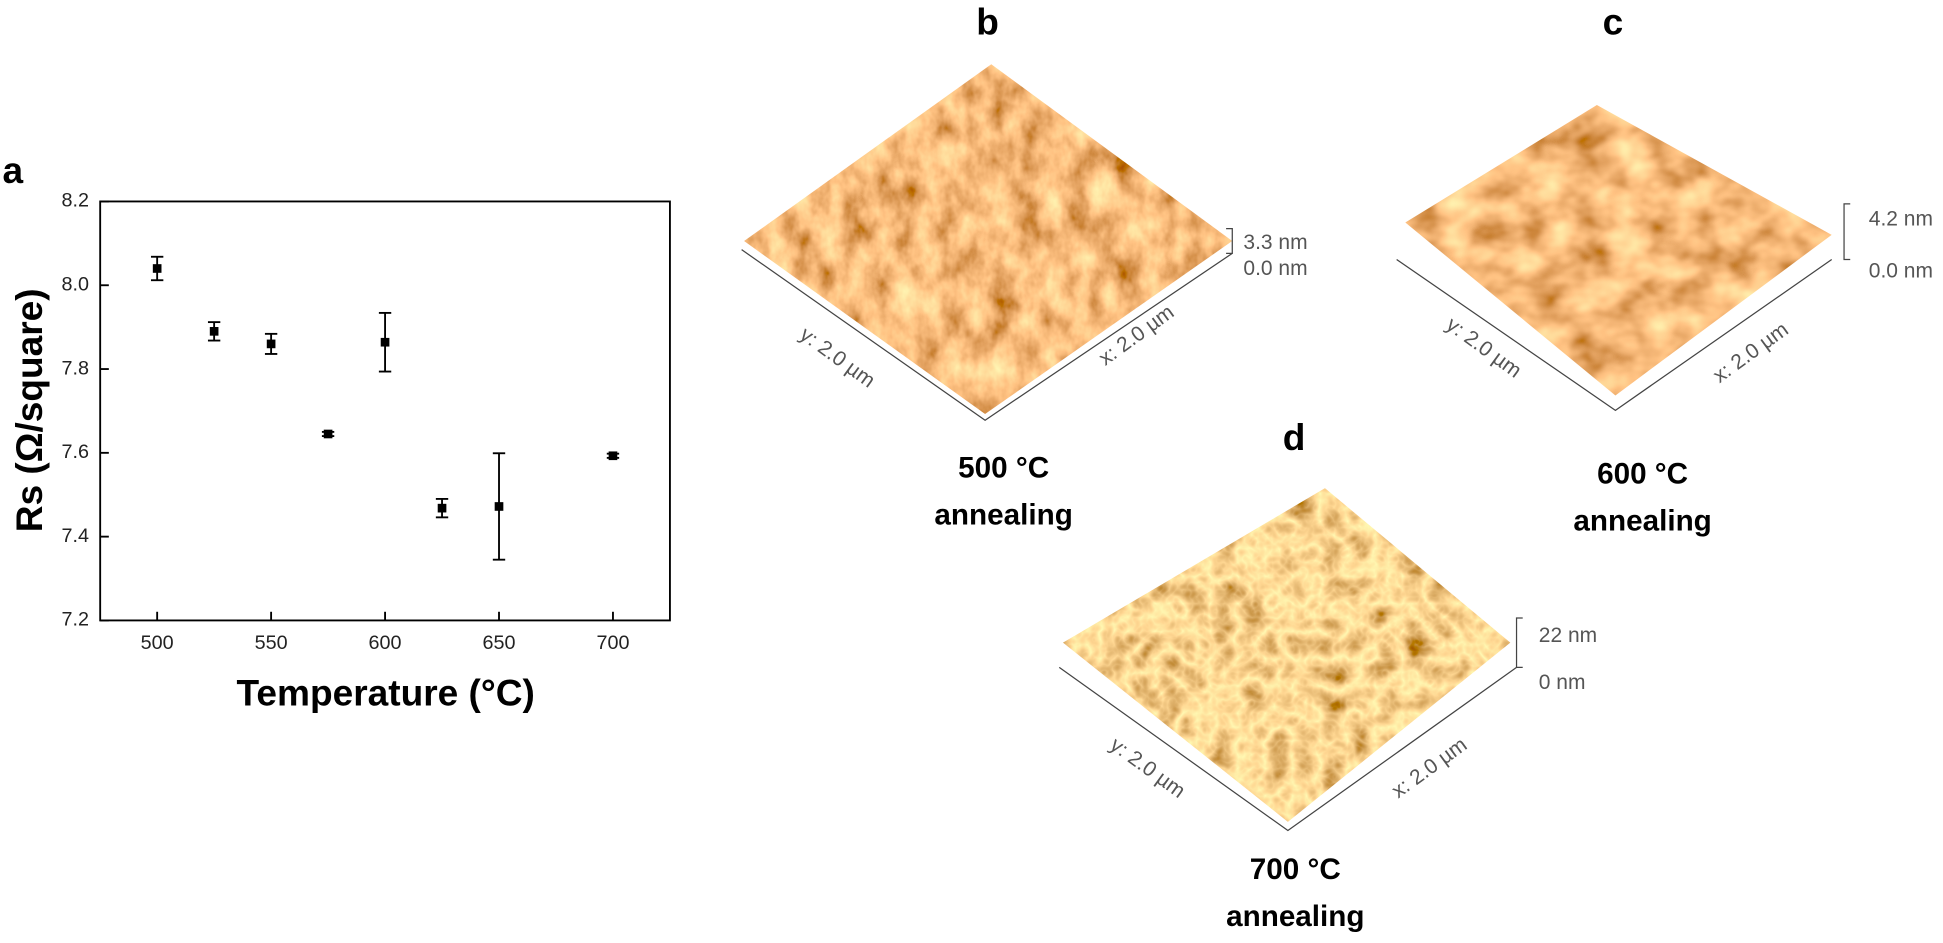 The height and width of the screenshot is (943, 1943). What do you see at coordinates (1275, 242) in the screenshot?
I see `z-max: 3.3 nm` at bounding box center [1275, 242].